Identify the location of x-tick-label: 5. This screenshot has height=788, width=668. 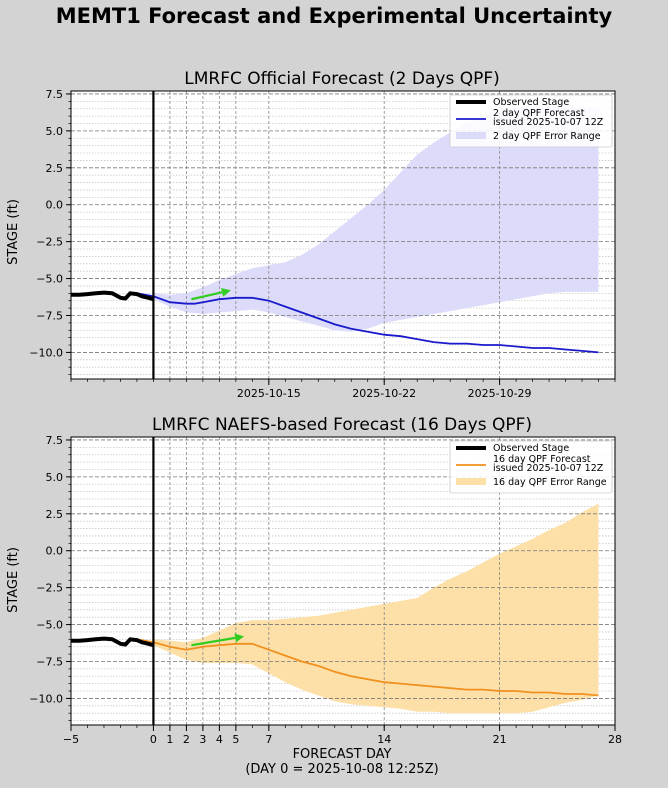
(235, 739).